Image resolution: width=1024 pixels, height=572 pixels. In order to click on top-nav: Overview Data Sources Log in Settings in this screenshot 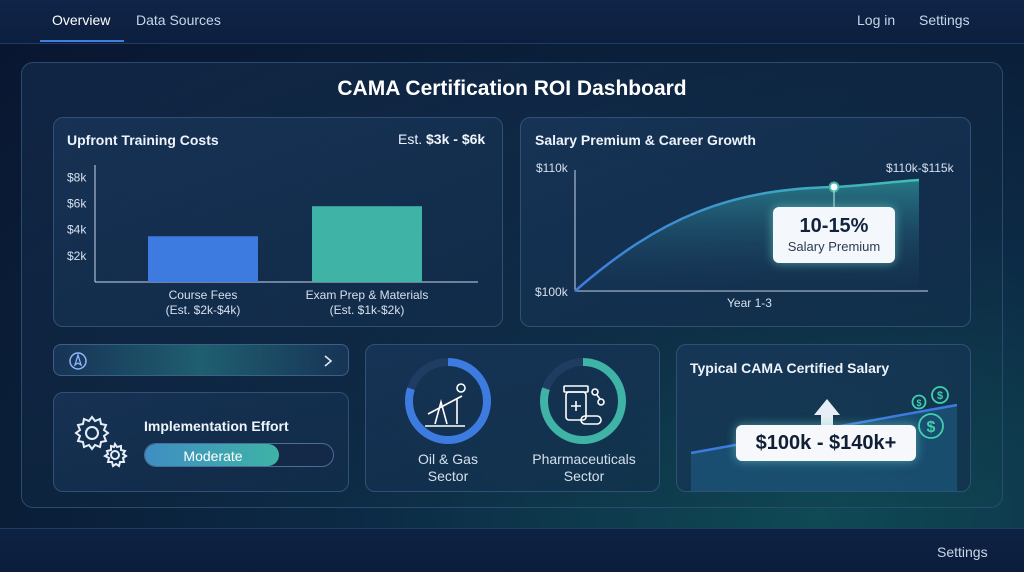, I will do `click(512, 22)`.